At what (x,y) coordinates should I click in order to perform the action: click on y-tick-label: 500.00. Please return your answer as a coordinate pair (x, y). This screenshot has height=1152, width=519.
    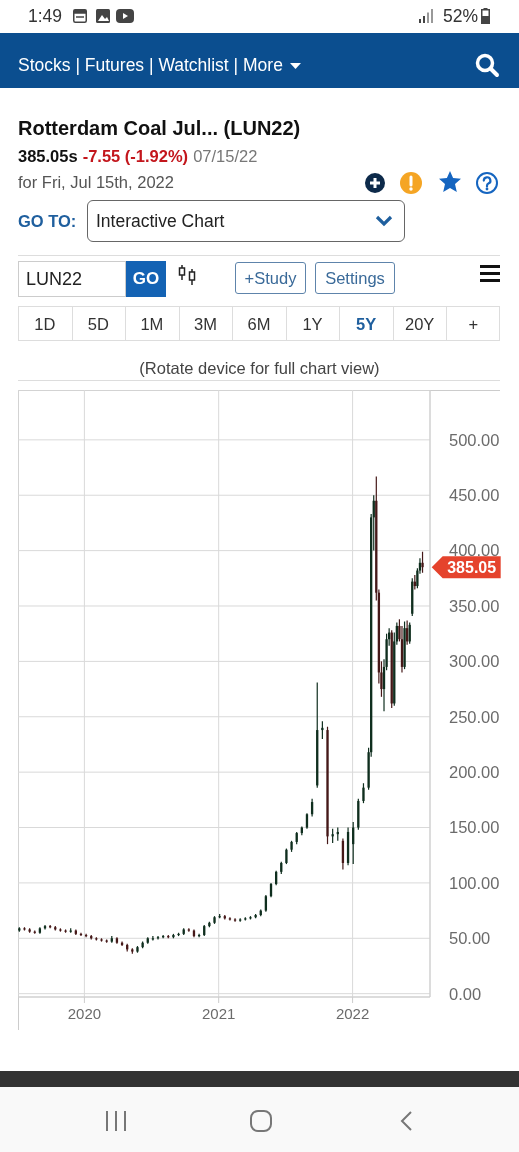
    Looking at the image, I should click on (474, 439).